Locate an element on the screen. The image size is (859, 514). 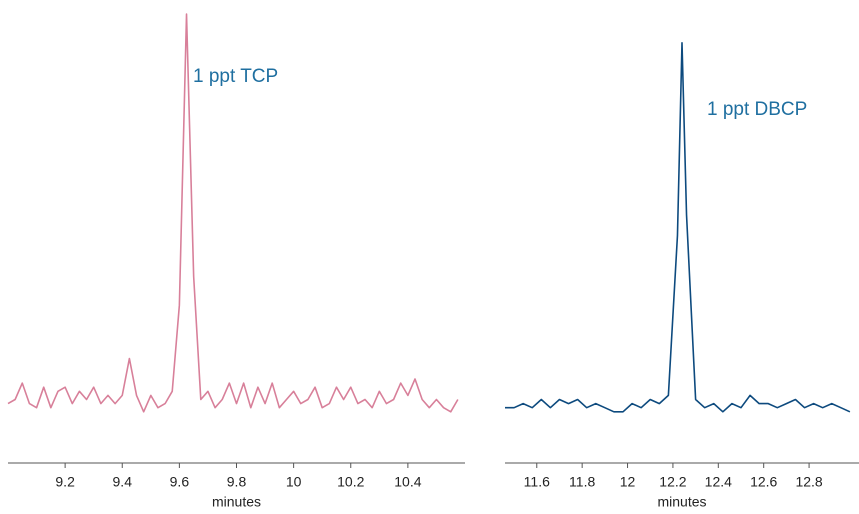
x-tick-label: 10.2 is located at coordinates (350, 482).